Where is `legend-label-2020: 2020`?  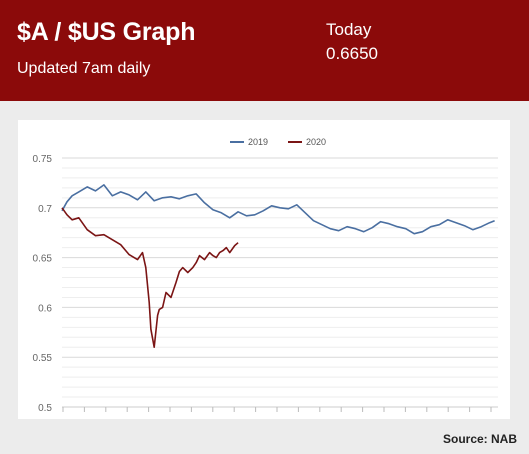
legend-label-2020: 2020 is located at coordinates (316, 142).